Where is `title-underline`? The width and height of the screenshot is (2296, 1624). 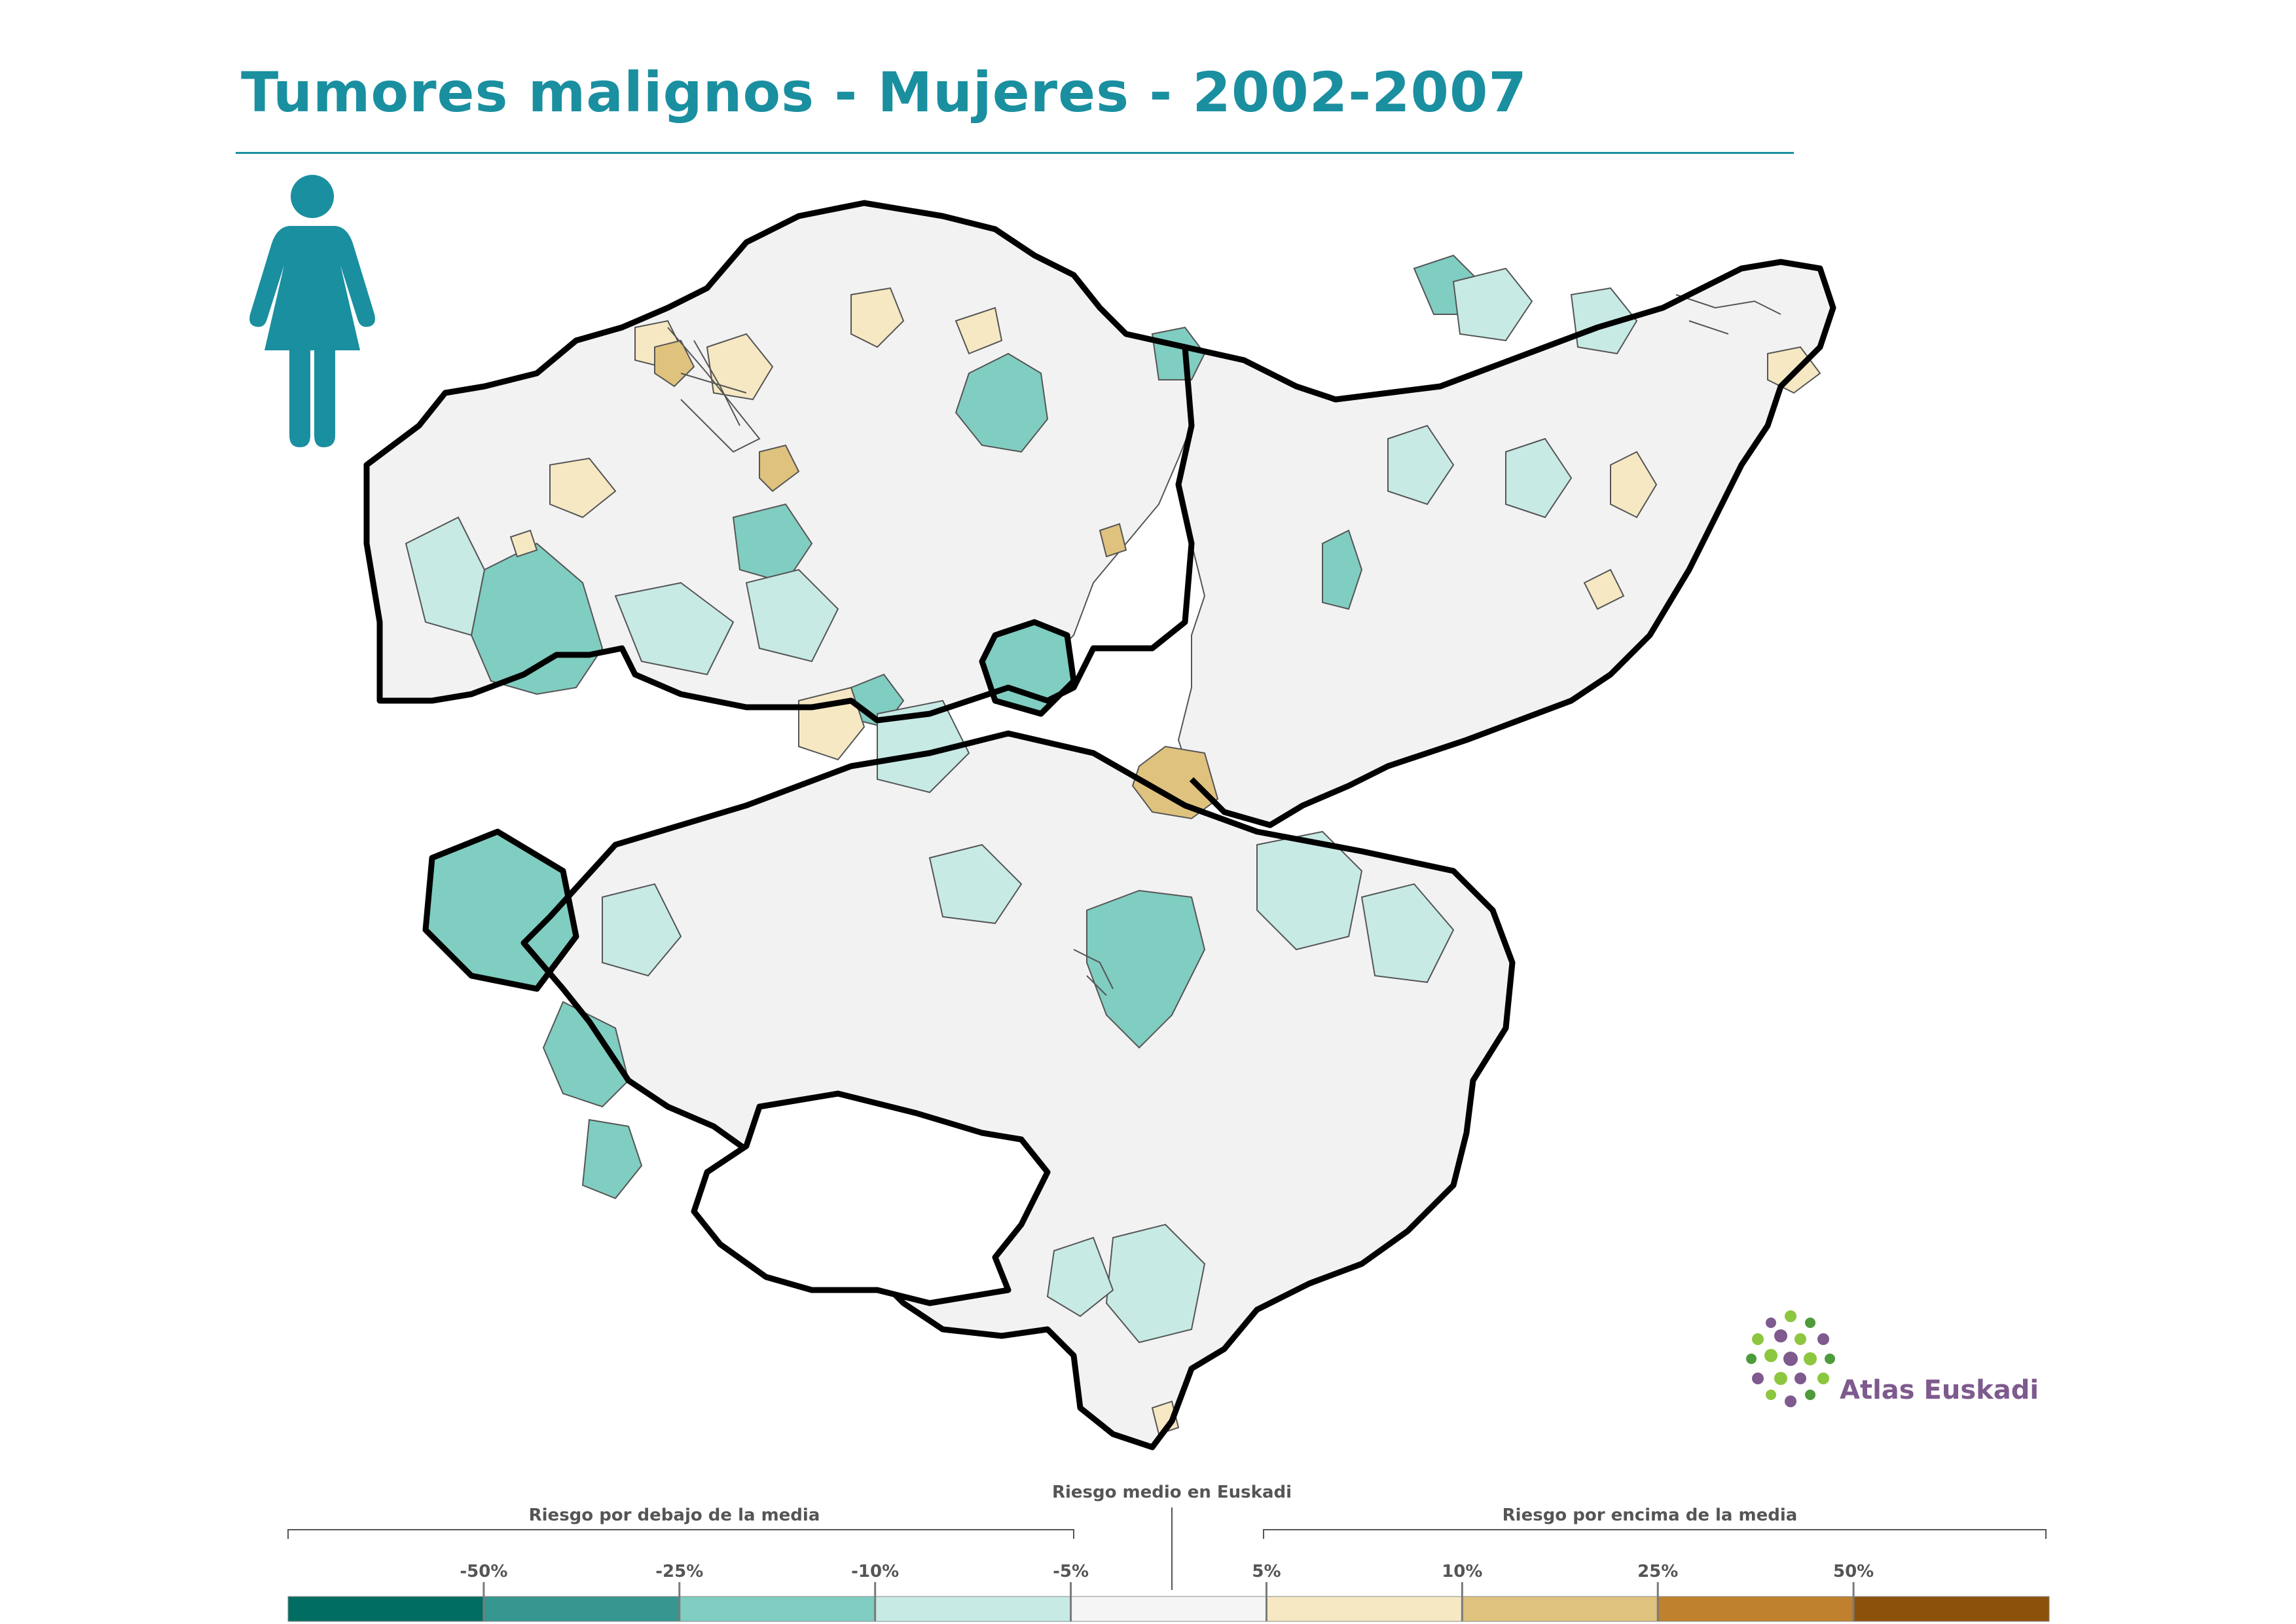
title-underline is located at coordinates (1015, 153).